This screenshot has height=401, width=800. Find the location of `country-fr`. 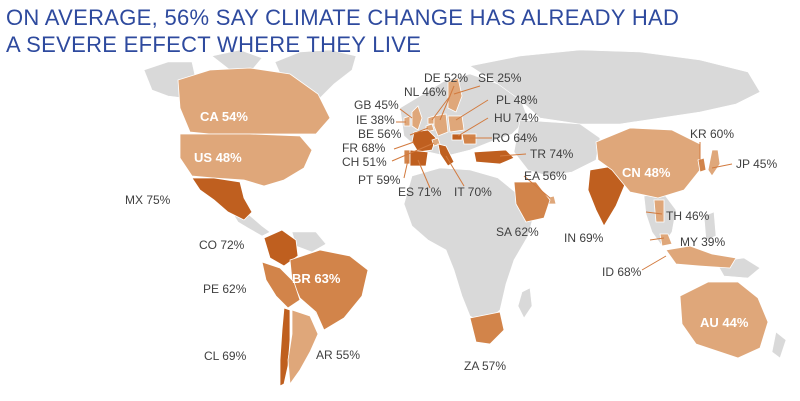

country-fr is located at coordinates (424, 141).